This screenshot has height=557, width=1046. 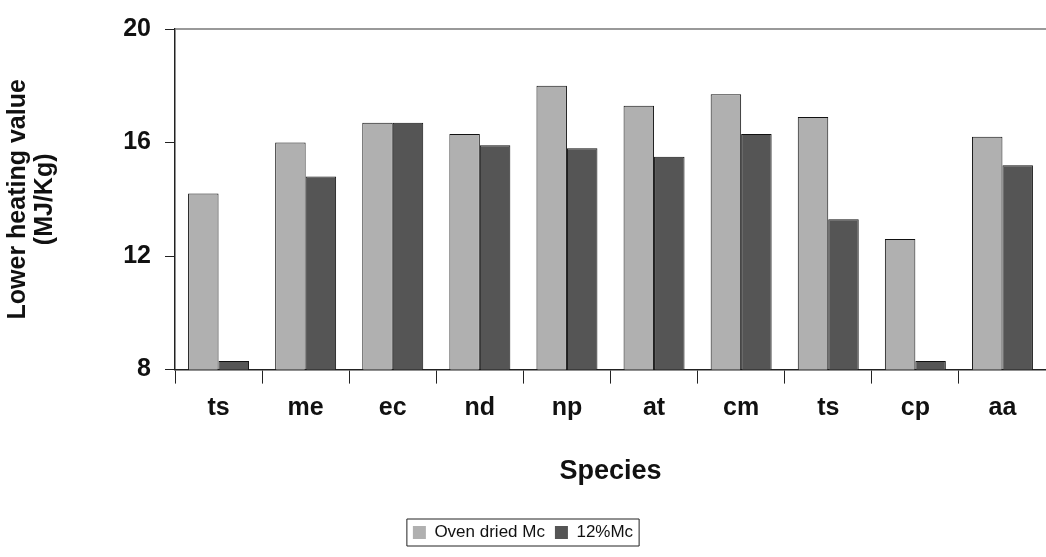 What do you see at coordinates (1003, 406) in the screenshot?
I see `x-tick-label: aa` at bounding box center [1003, 406].